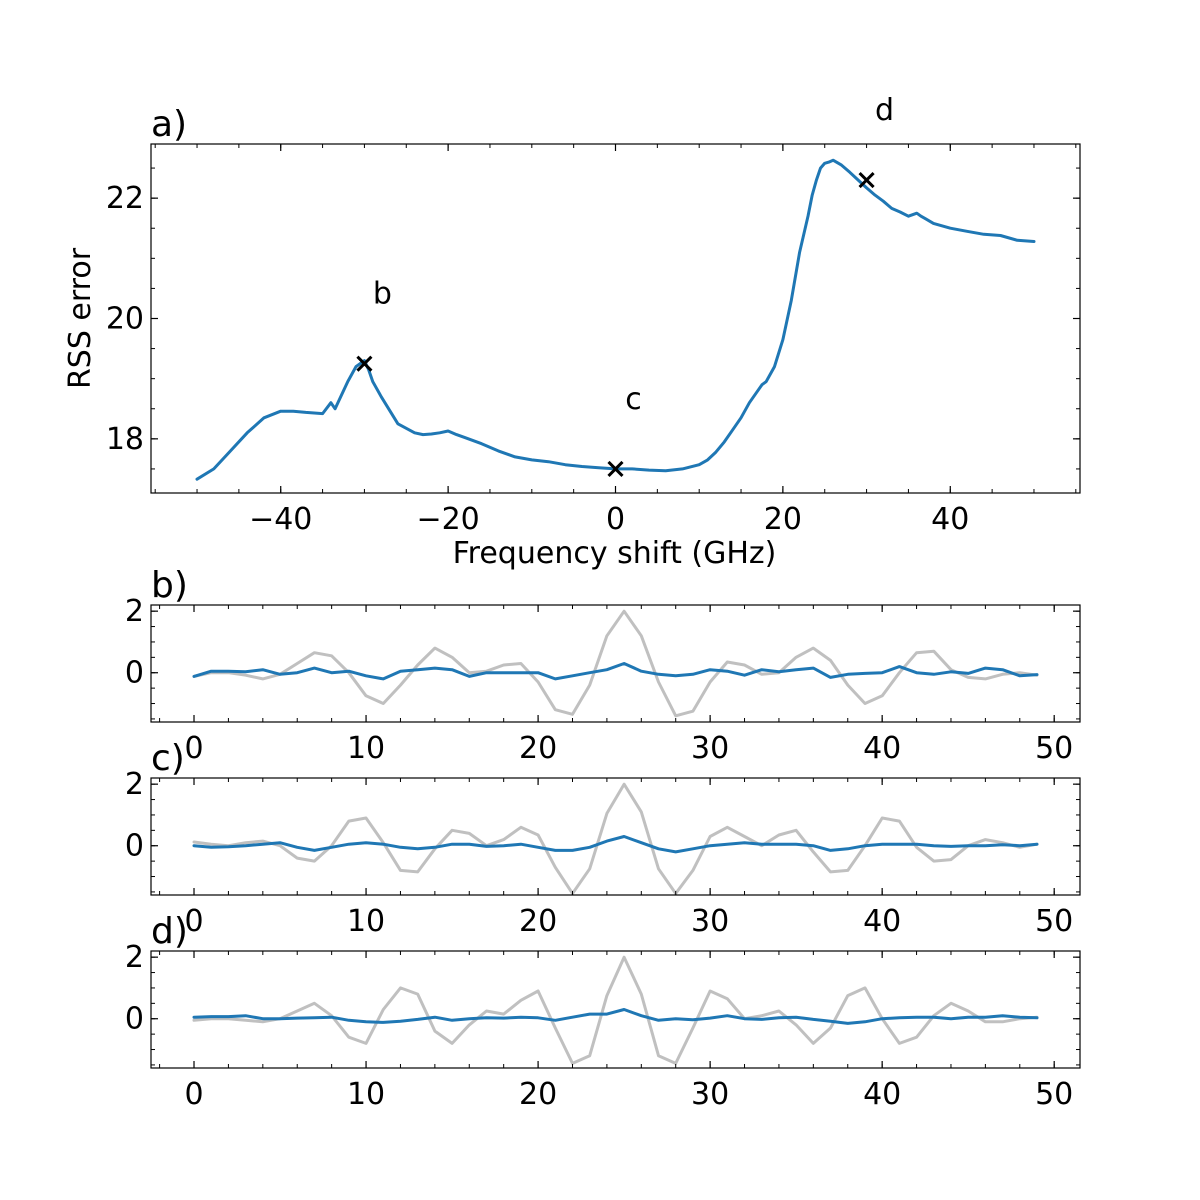 This screenshot has width=1200, height=1200. What do you see at coordinates (615, 519) in the screenshot?
I see `panel-a-xtick-label: 0` at bounding box center [615, 519].